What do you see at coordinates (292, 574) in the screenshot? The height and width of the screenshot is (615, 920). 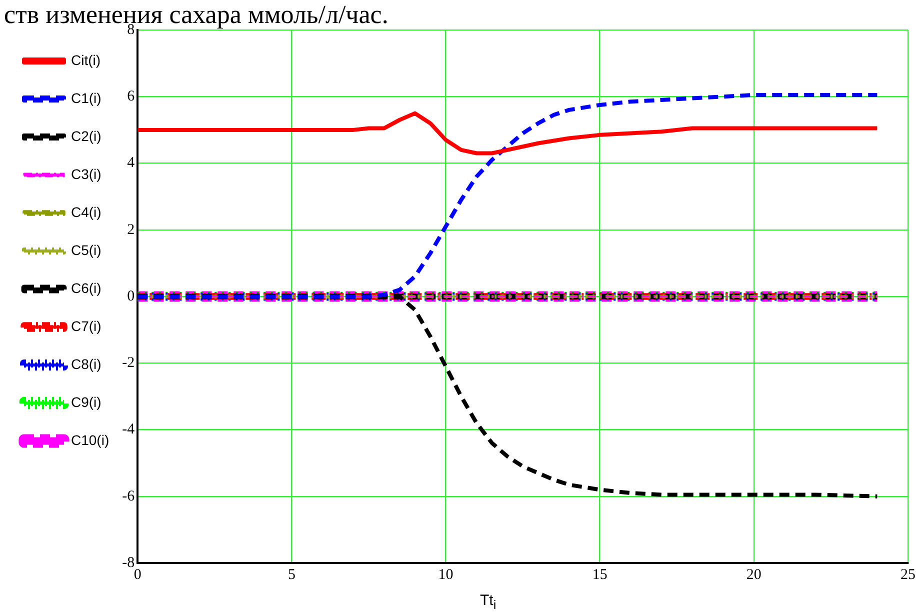 I see `x-tick-label: 5` at bounding box center [292, 574].